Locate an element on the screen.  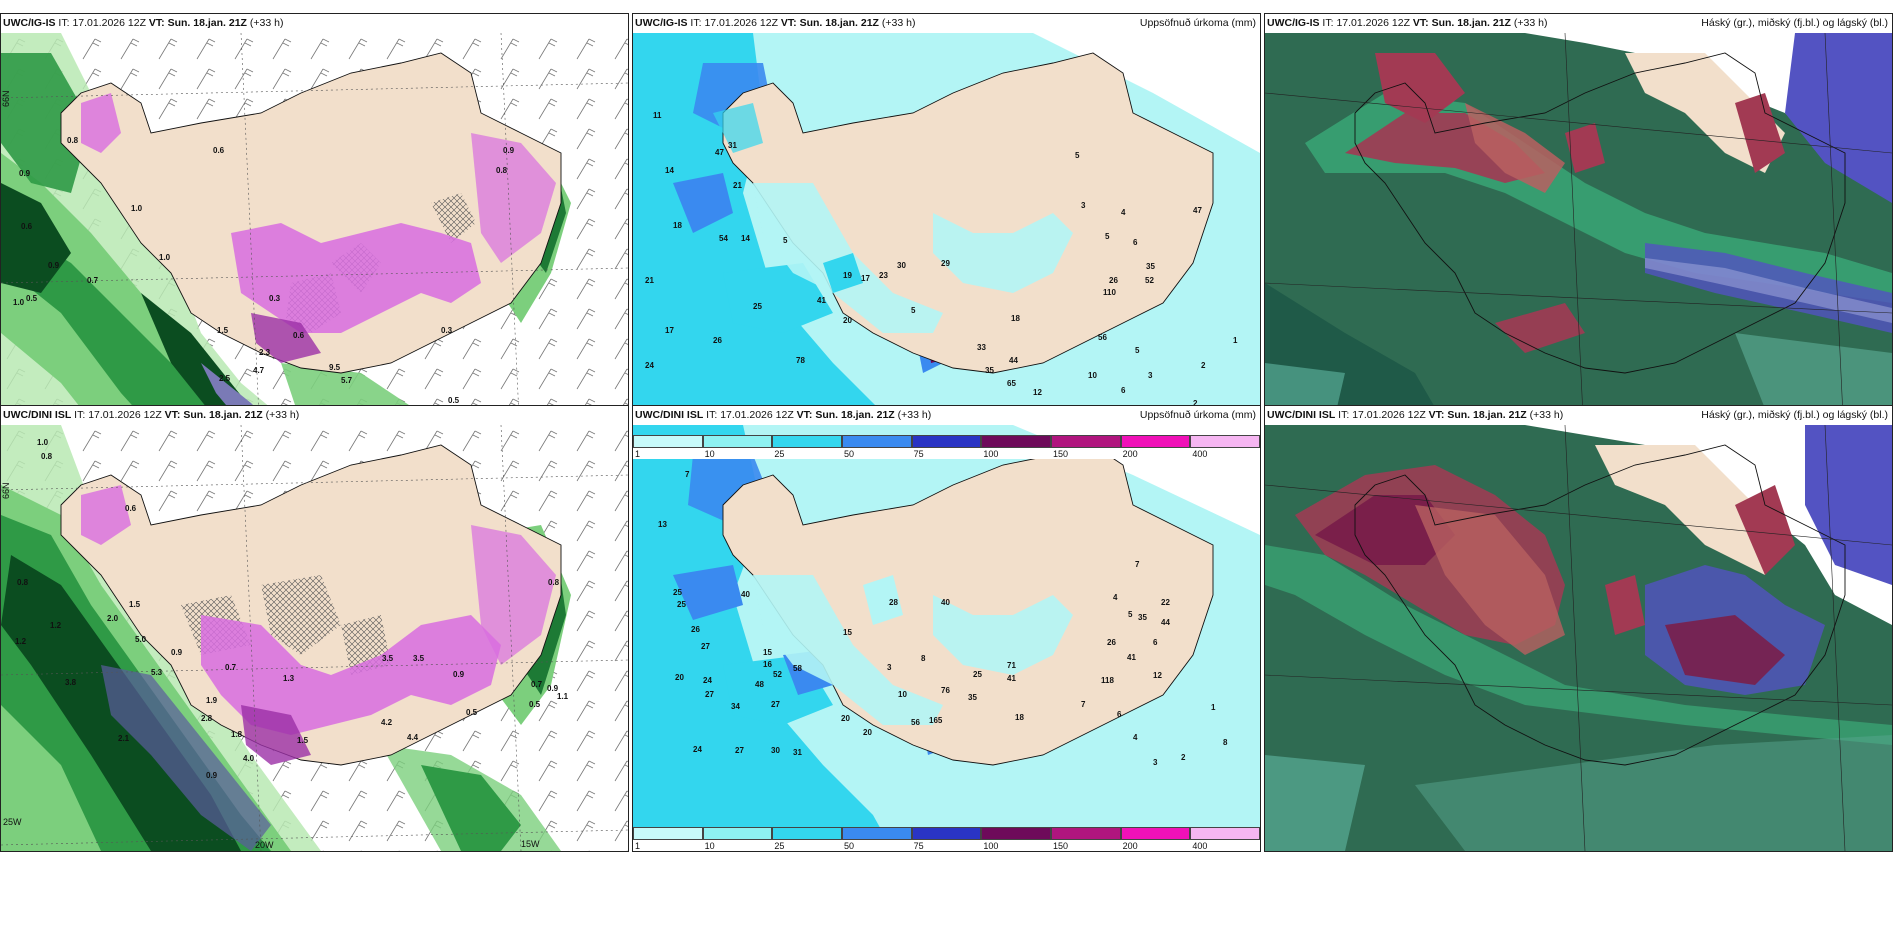
legend-tick: 10 is located at coordinates (709, 846).